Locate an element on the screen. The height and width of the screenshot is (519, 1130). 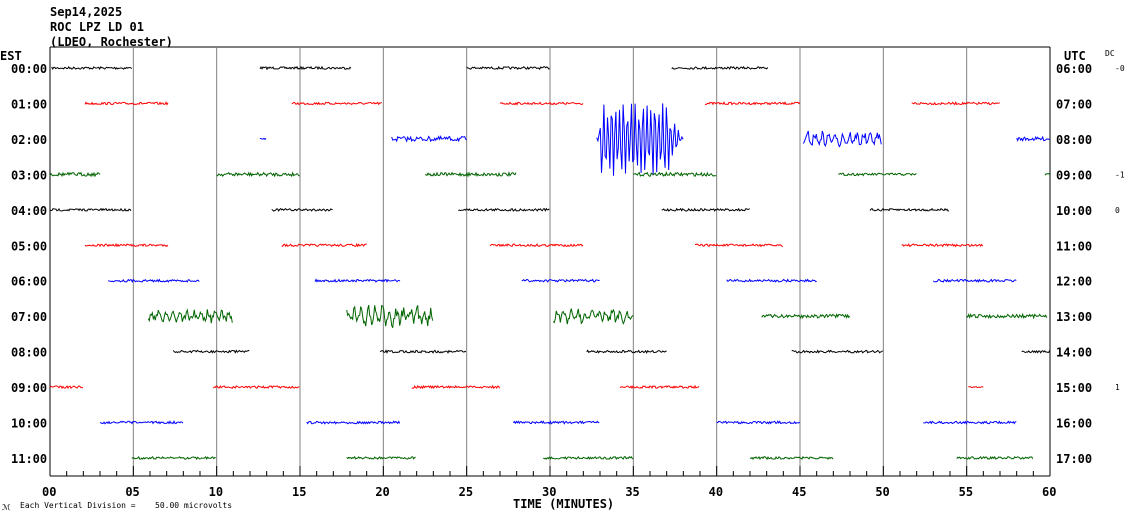
x-tick-label: 20 is located at coordinates (382, 492).